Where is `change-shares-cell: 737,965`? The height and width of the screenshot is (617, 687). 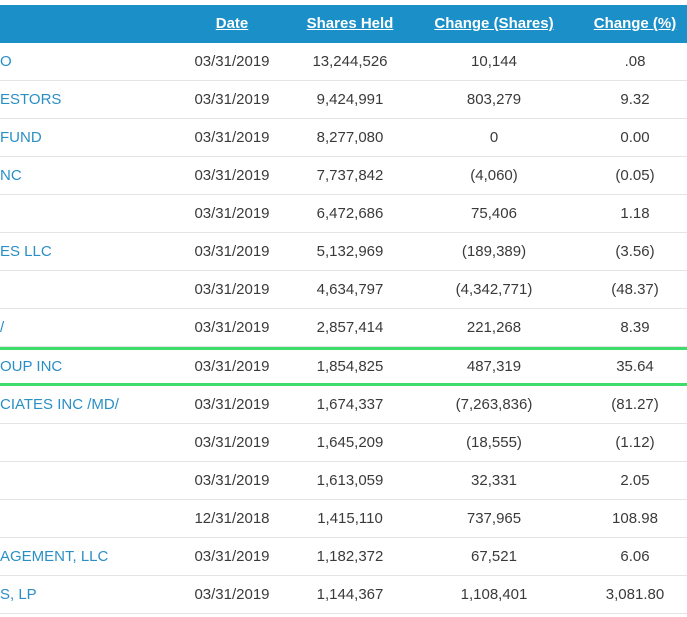 change-shares-cell: 737,965 is located at coordinates (494, 518).